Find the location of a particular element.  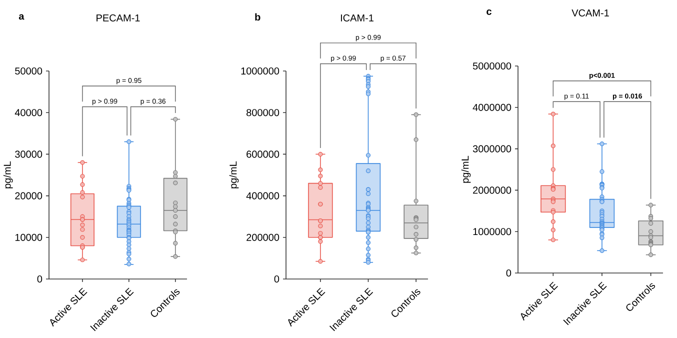

y-tick-label: 2000000 is located at coordinates (492, 190).